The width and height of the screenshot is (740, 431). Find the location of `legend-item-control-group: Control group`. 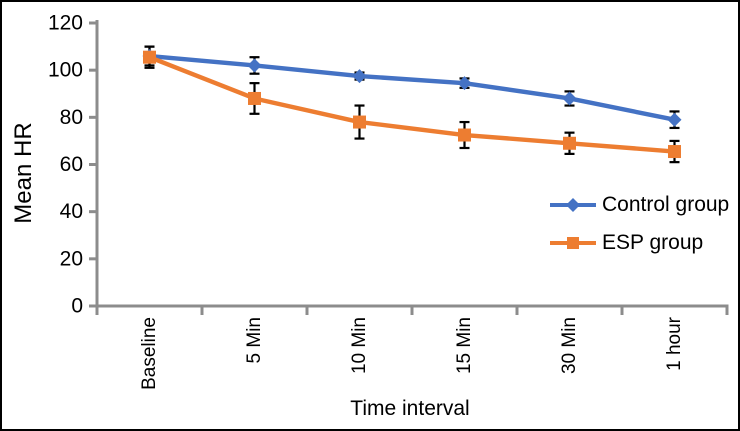

legend-item-control-group: Control group is located at coordinates (639, 205).